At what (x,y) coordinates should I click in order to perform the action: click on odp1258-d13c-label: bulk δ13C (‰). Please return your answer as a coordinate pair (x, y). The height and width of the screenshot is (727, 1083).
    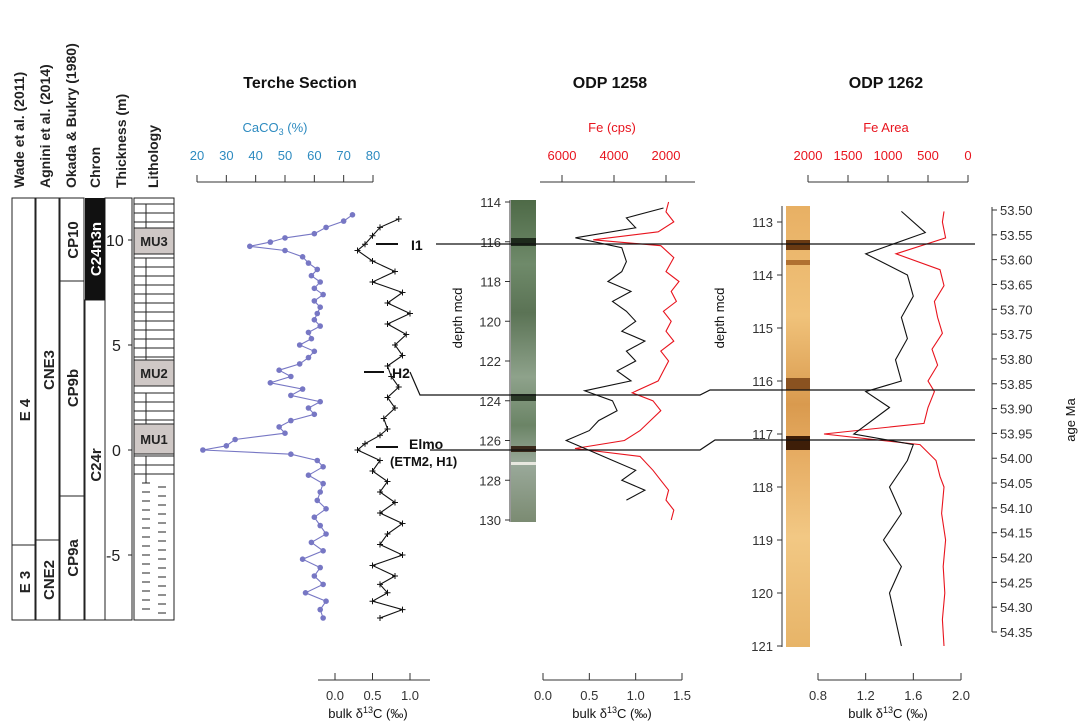
    Looking at the image, I should click on (611, 713).